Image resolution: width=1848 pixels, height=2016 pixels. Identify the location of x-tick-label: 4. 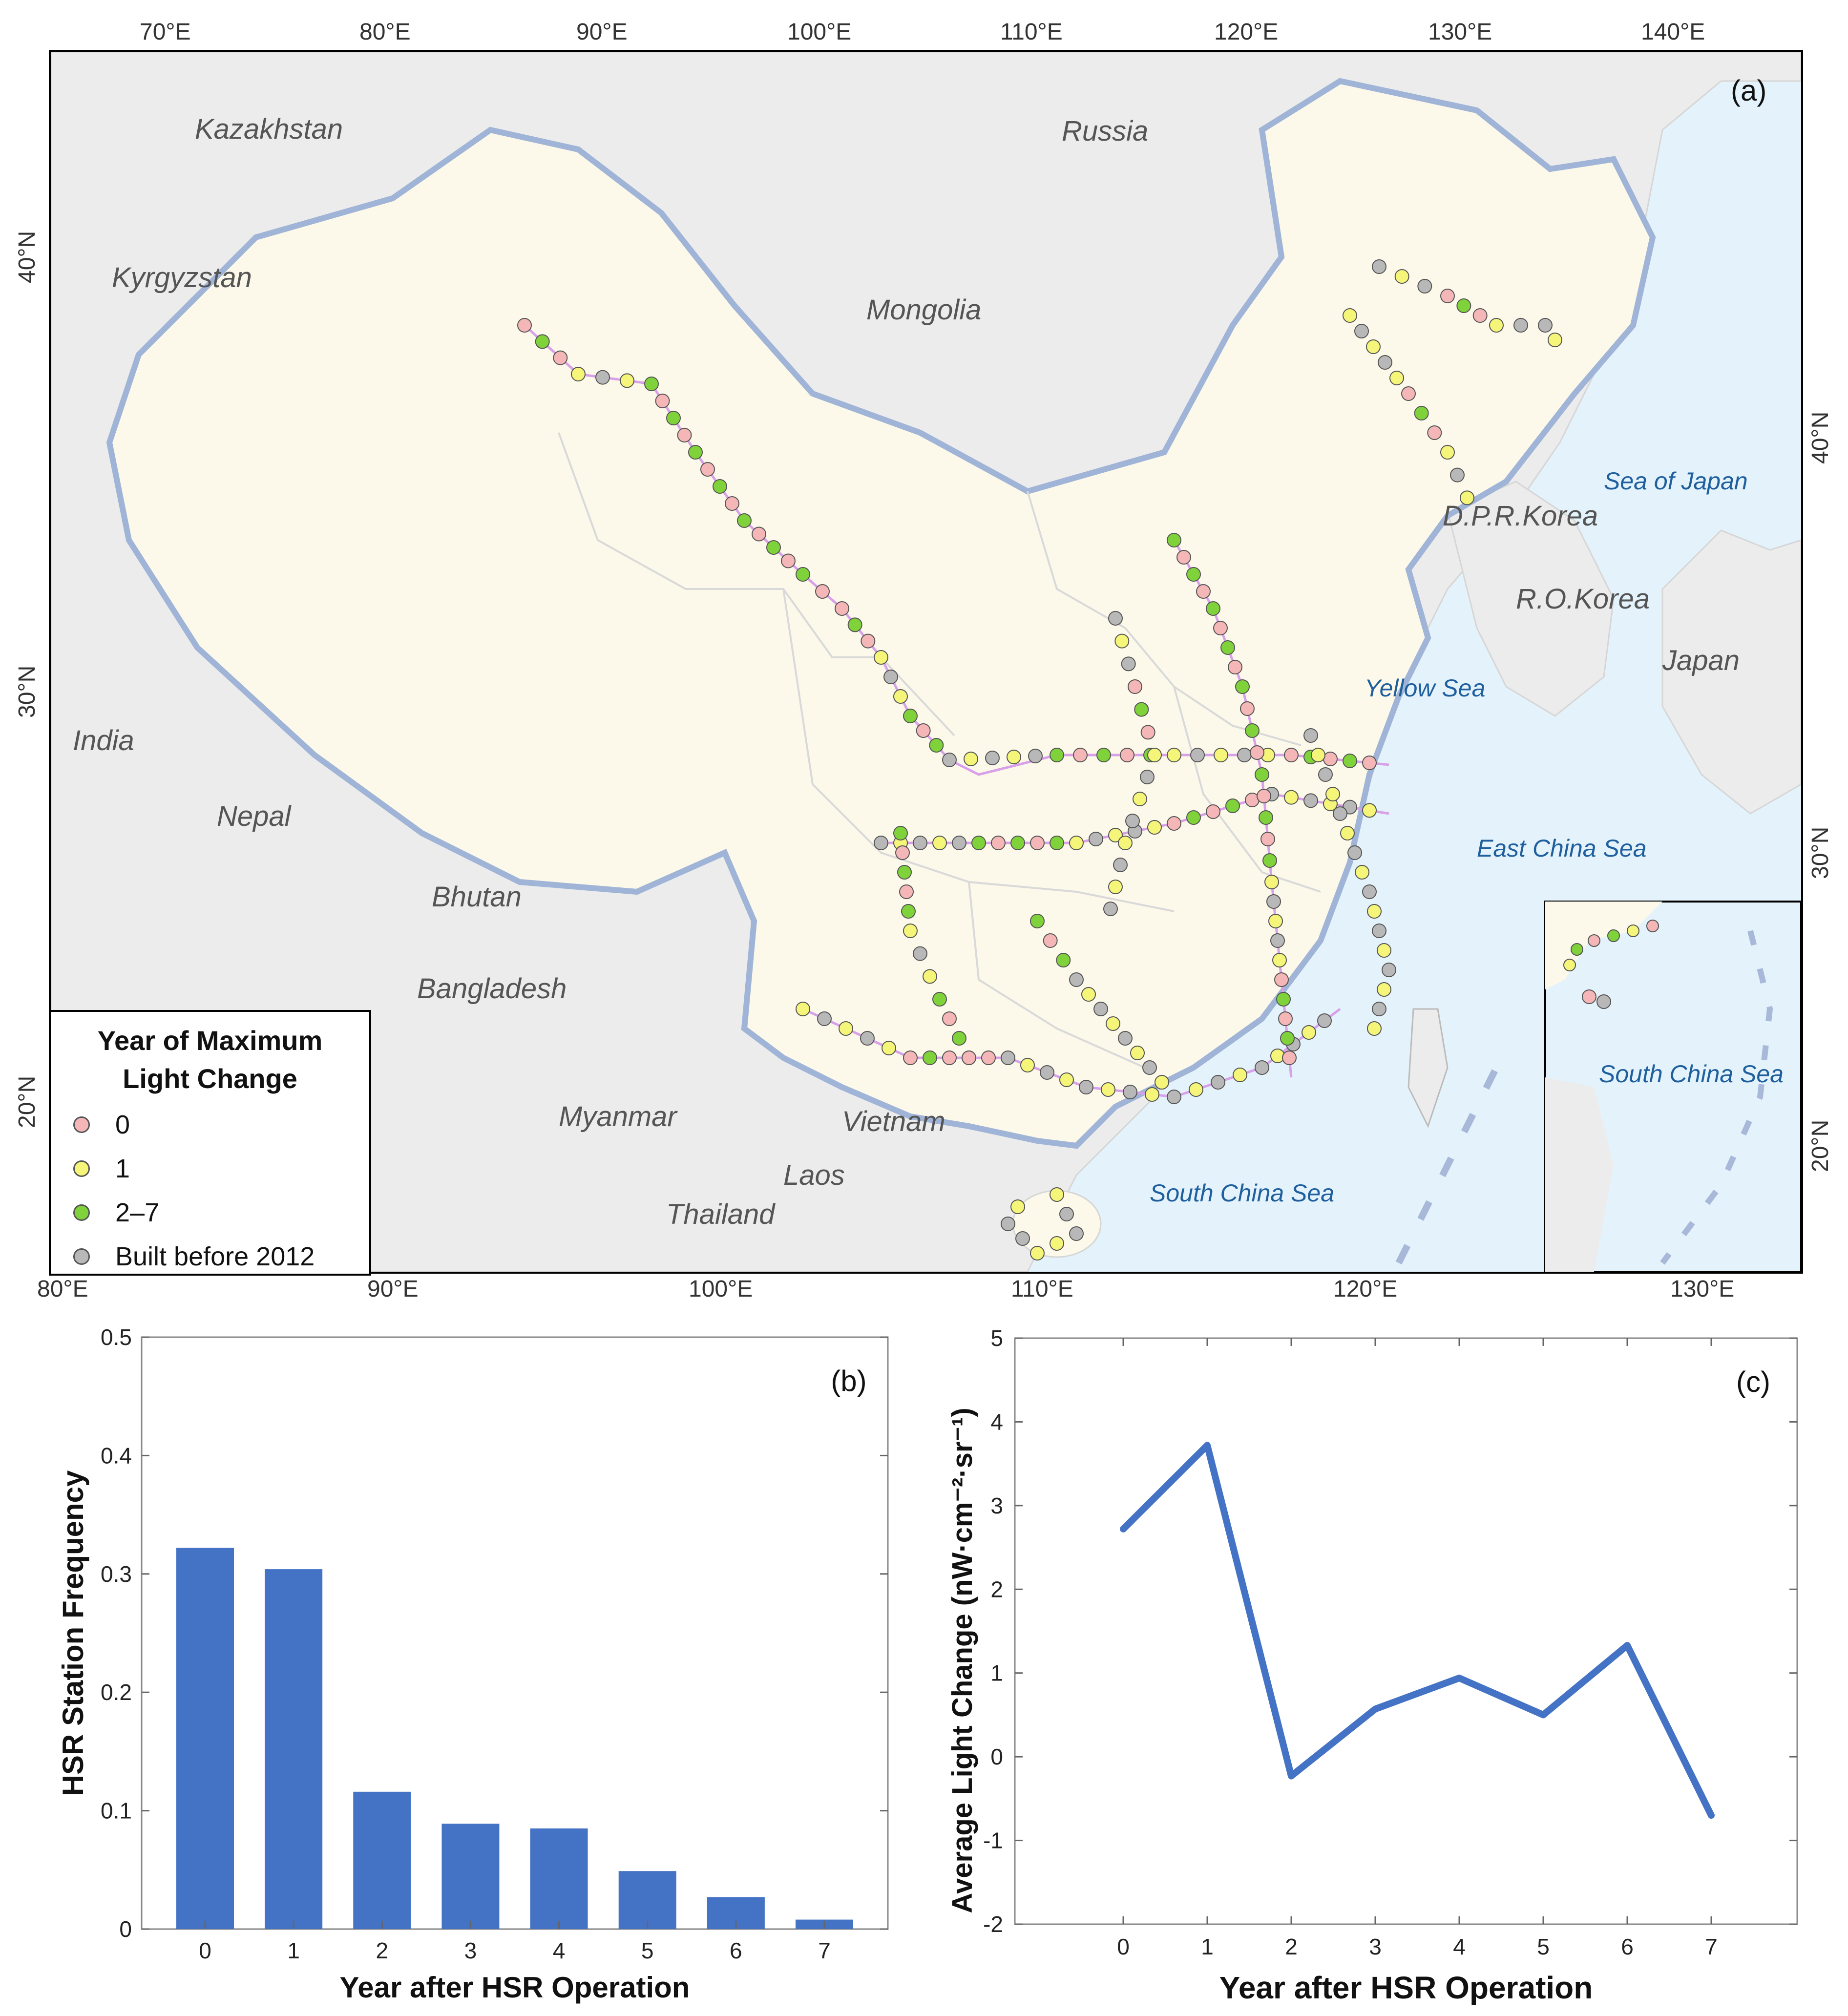
(559, 1950).